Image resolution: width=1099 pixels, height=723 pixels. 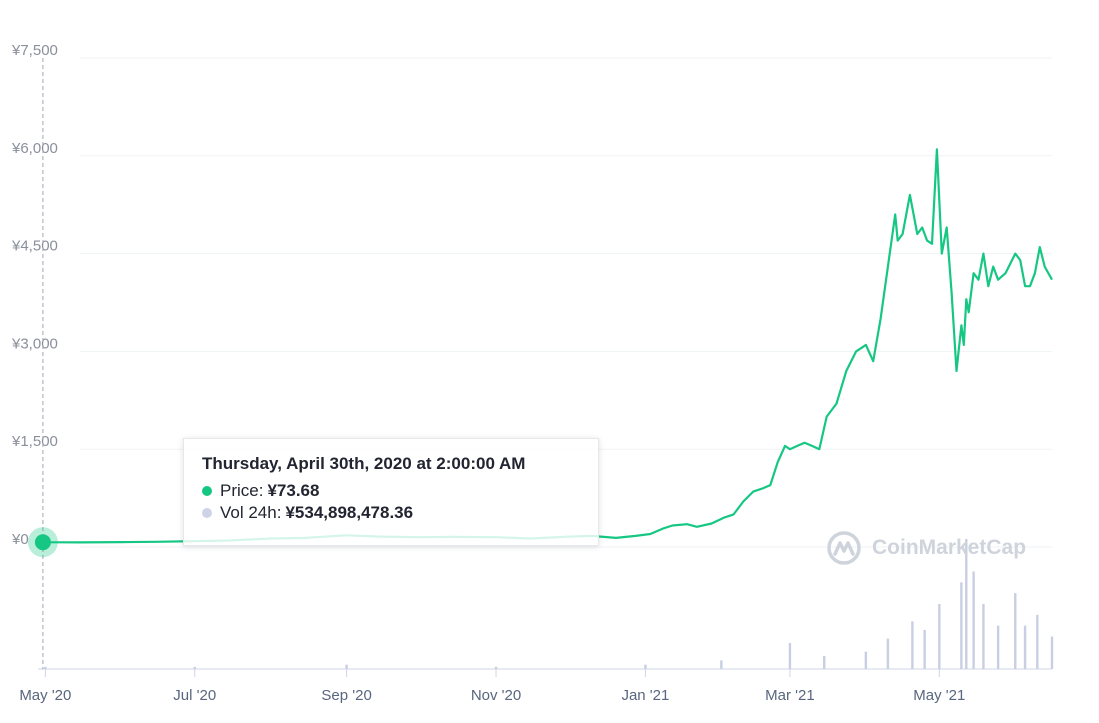 I want to click on price-dot-icon, so click(x=207, y=491).